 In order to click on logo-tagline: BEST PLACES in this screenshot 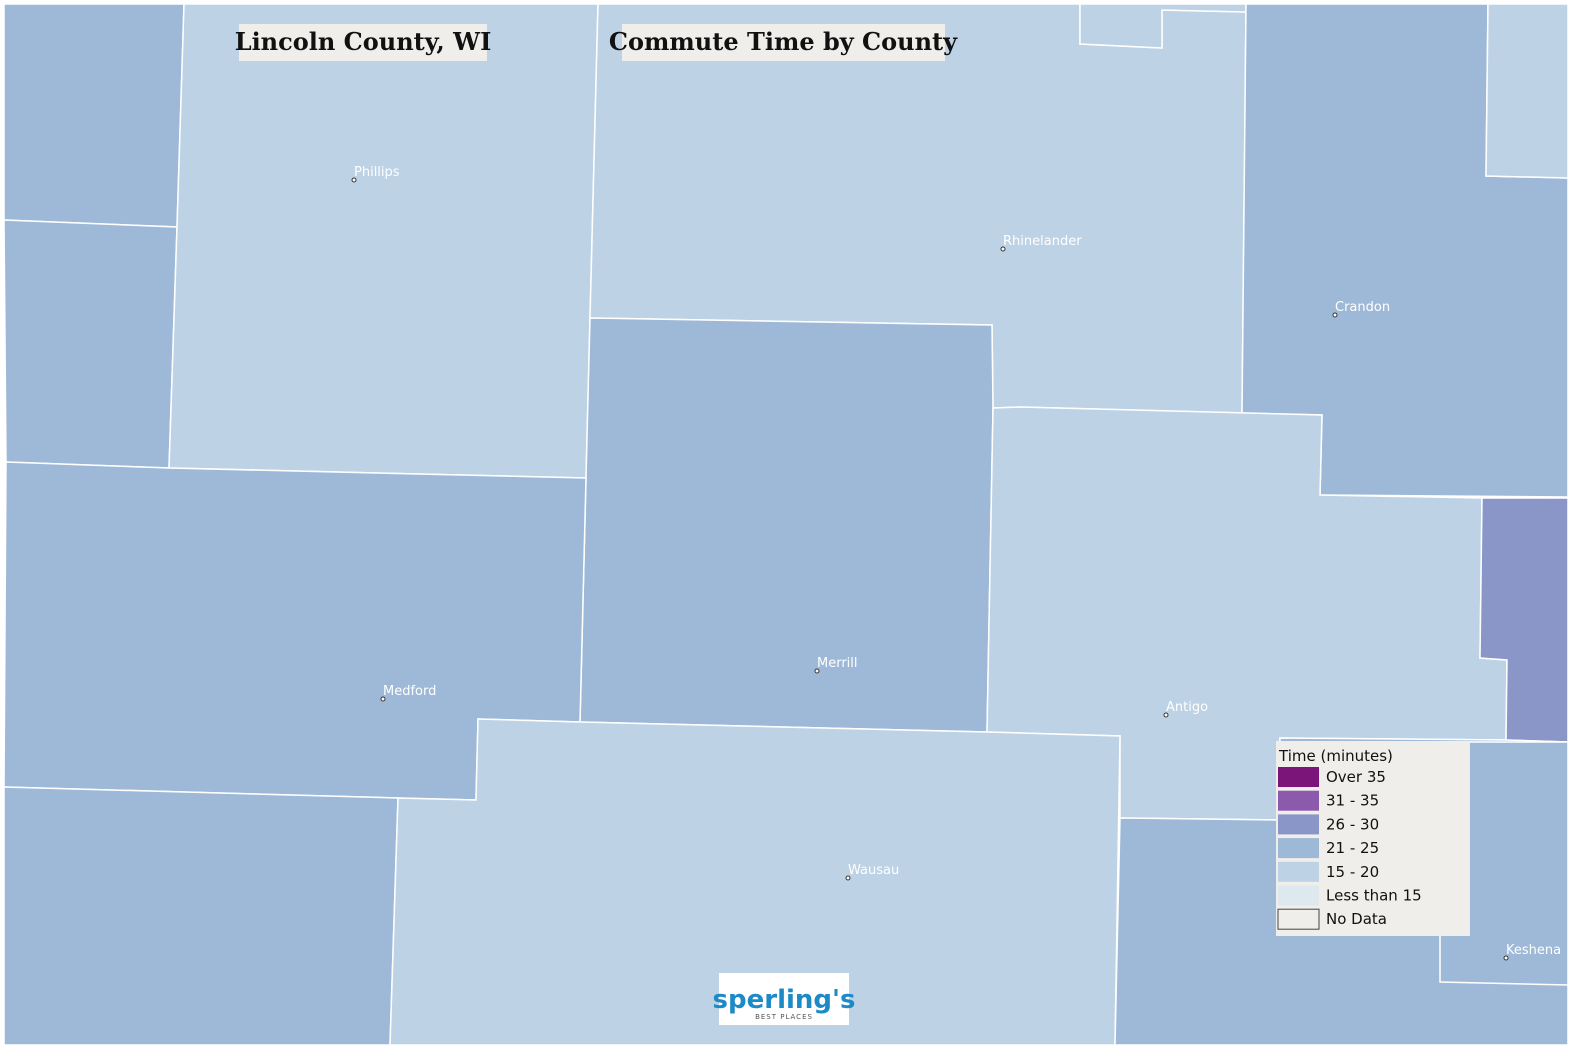, I will do `click(784, 1017)`.